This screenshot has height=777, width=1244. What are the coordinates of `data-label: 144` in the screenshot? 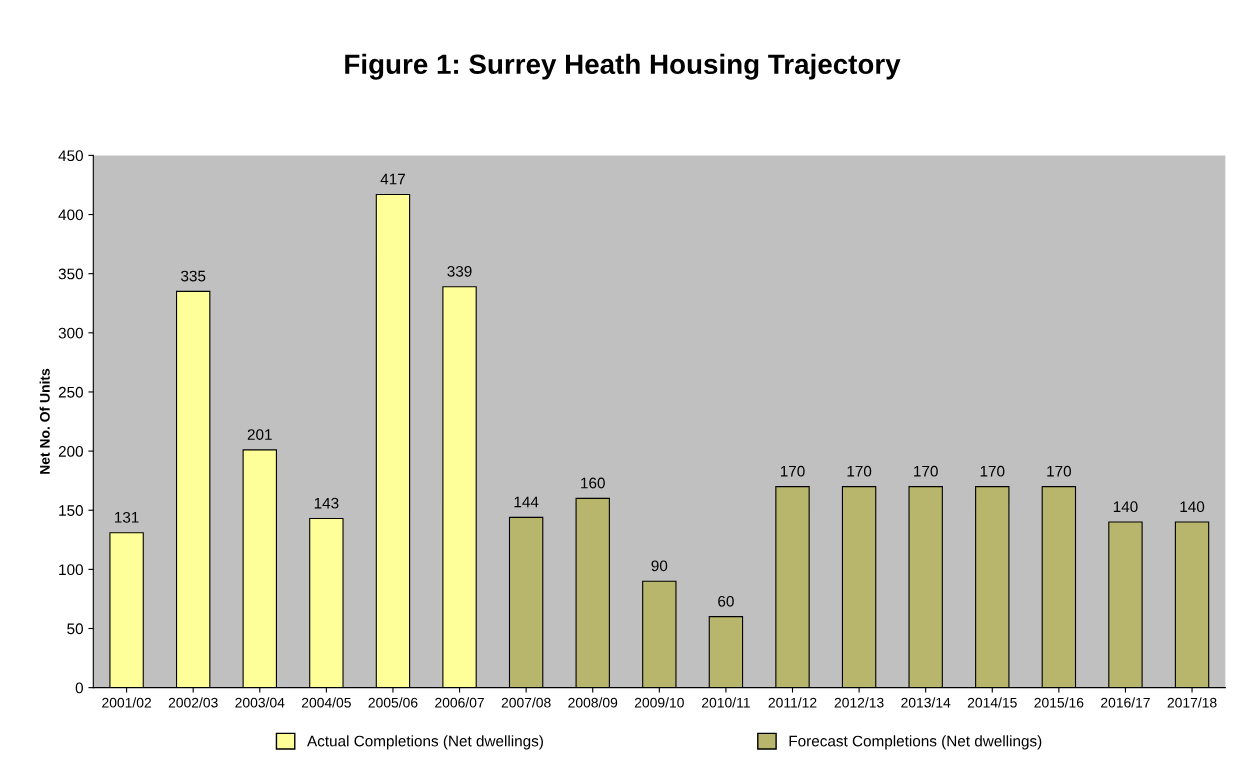 It's located at (526, 502).